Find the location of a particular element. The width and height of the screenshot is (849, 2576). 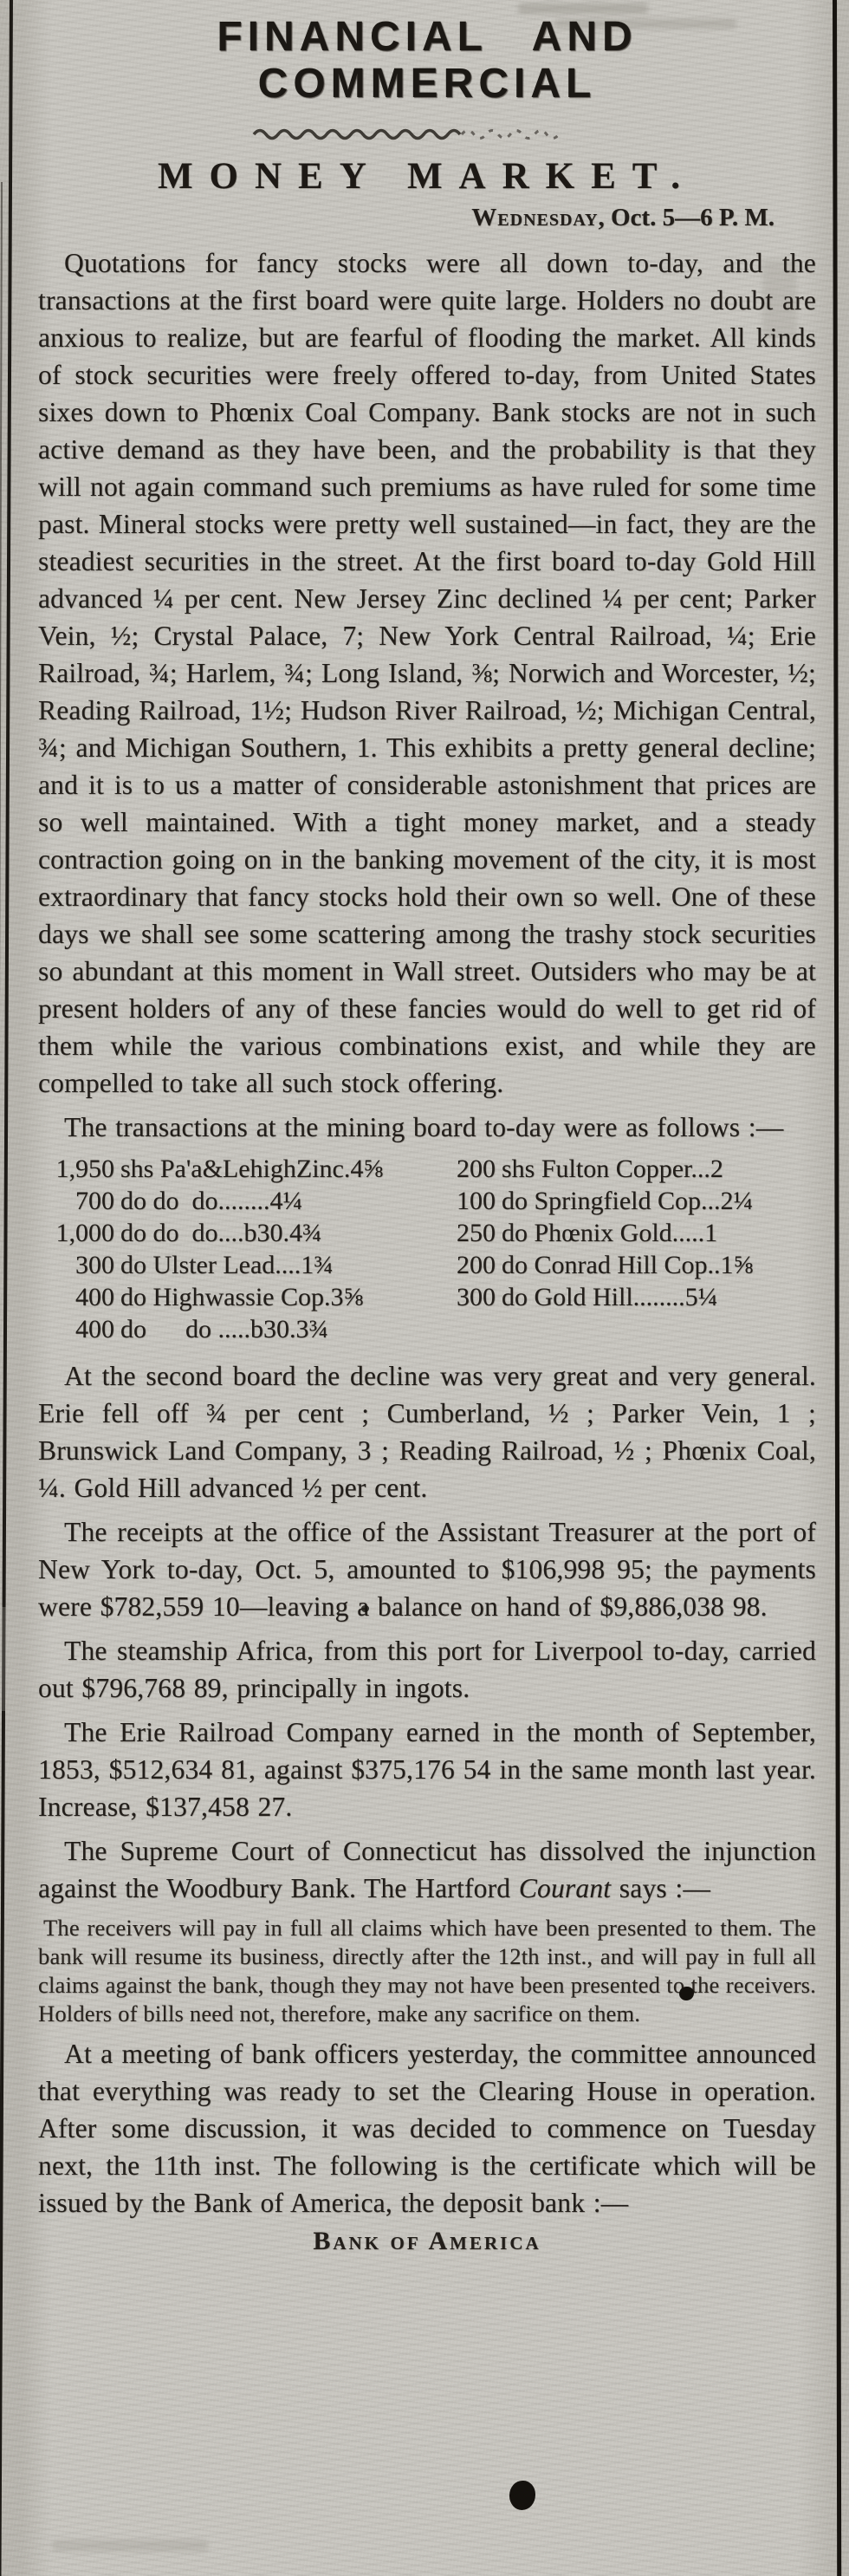

article-title: MONEY MARKET. is located at coordinates (427, 176).